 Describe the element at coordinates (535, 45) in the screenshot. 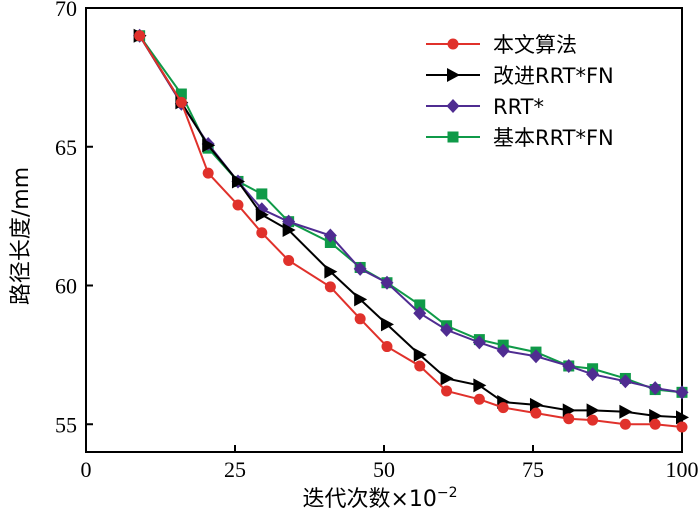

I see `legend-label-0: 本文算法` at that location.